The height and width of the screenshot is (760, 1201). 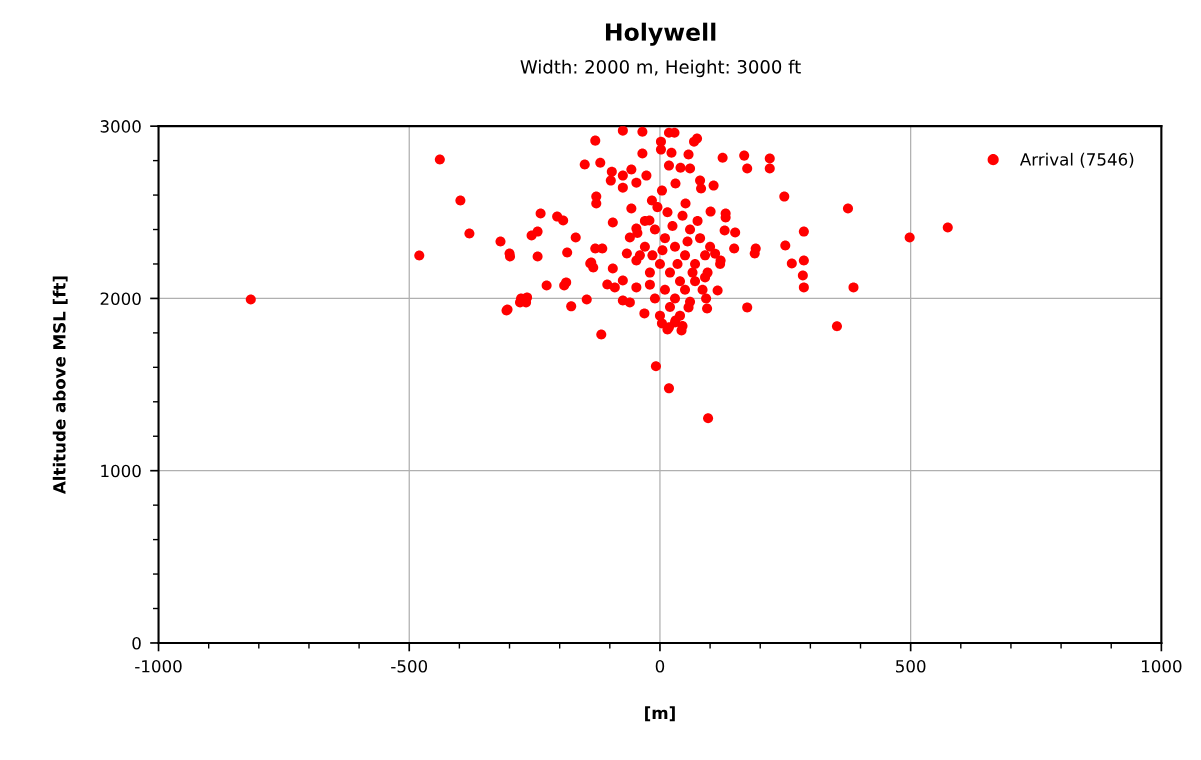 I want to click on x-tick-label: 500, so click(x=911, y=666).